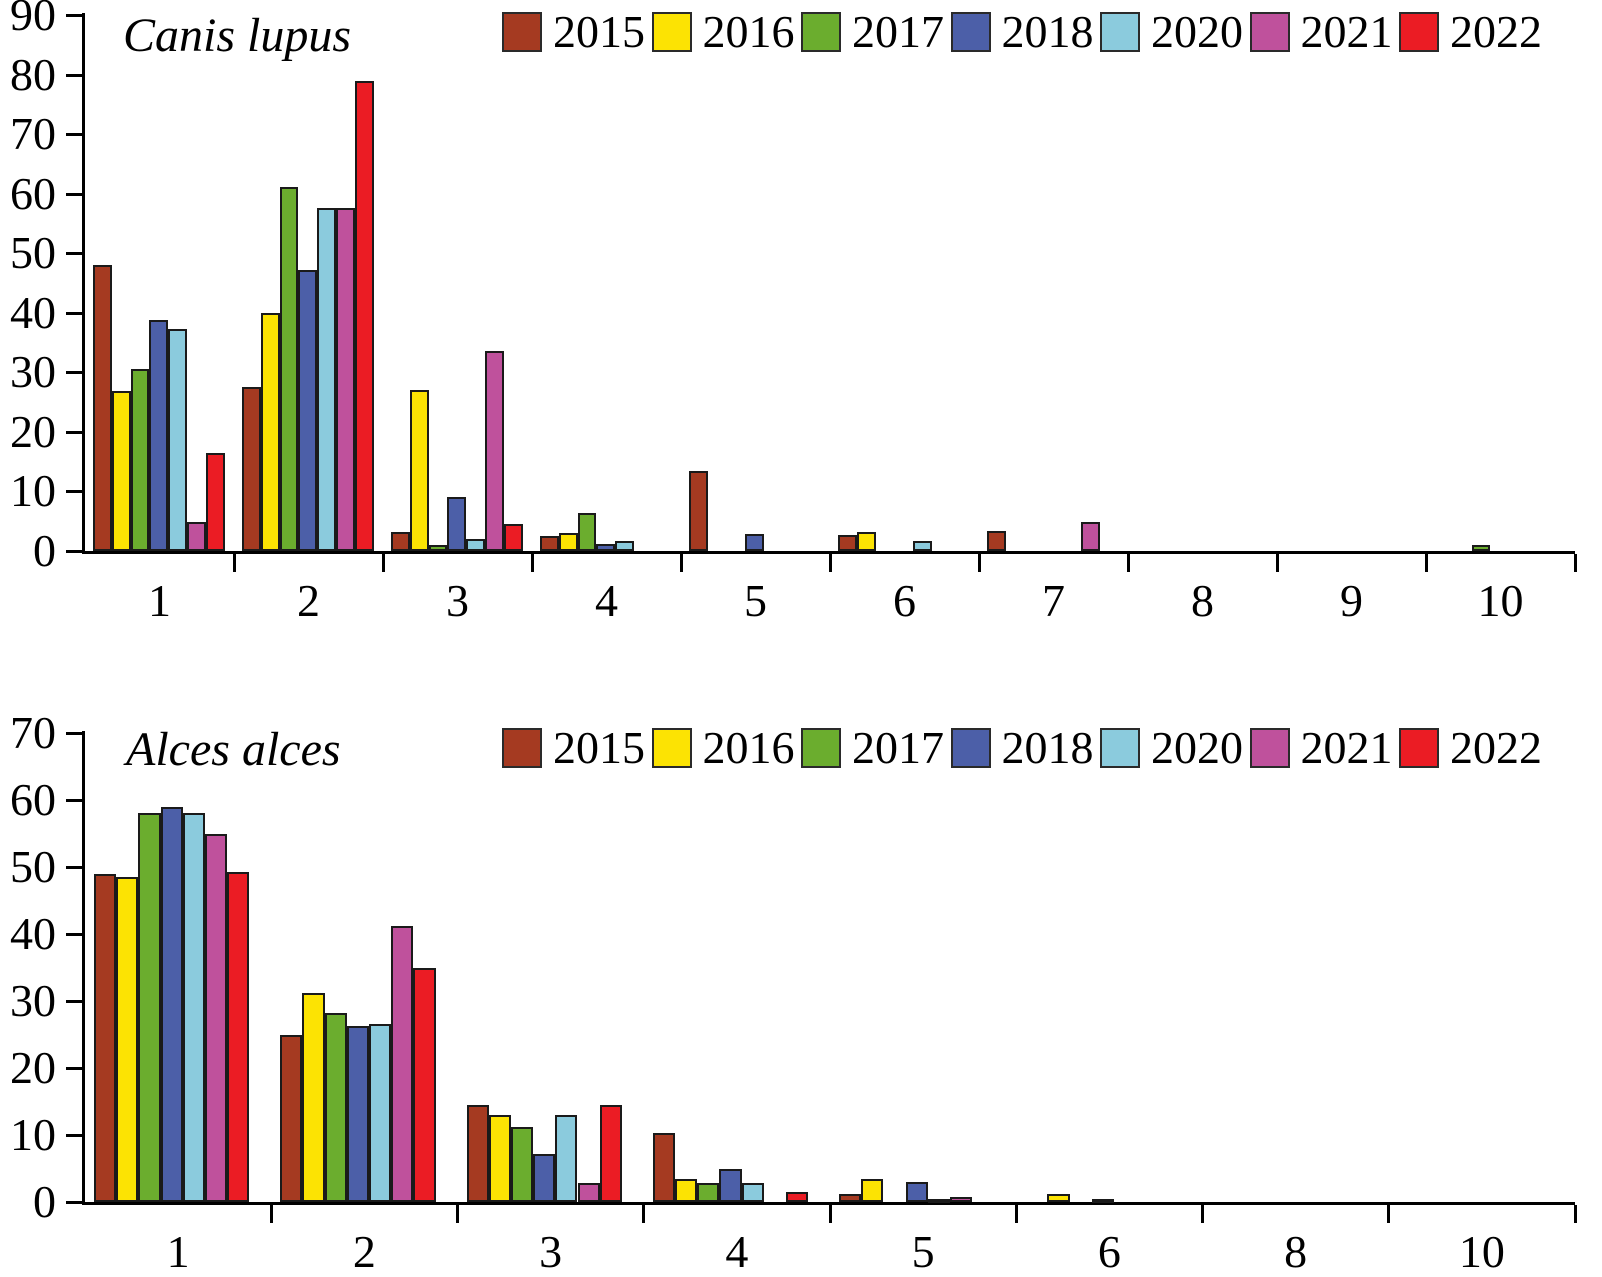  What do you see at coordinates (752, 1192) in the screenshot?
I see `bar-2020-cat4` at bounding box center [752, 1192].